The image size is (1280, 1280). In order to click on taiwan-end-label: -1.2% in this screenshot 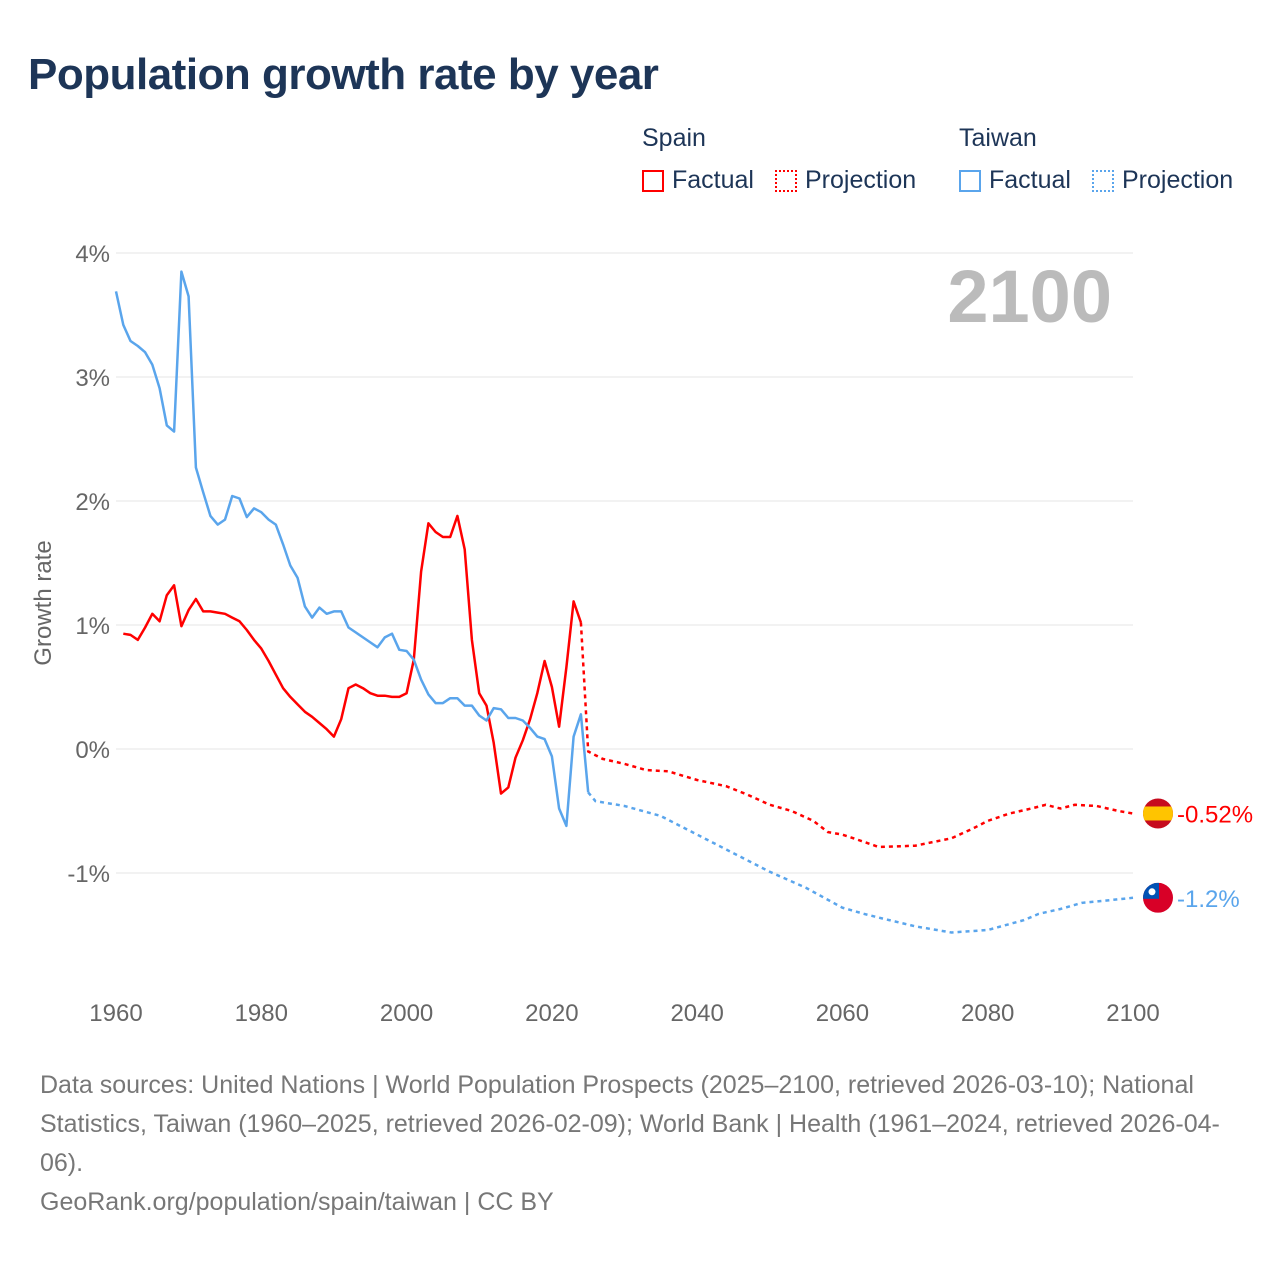, I will do `click(1208, 899)`.